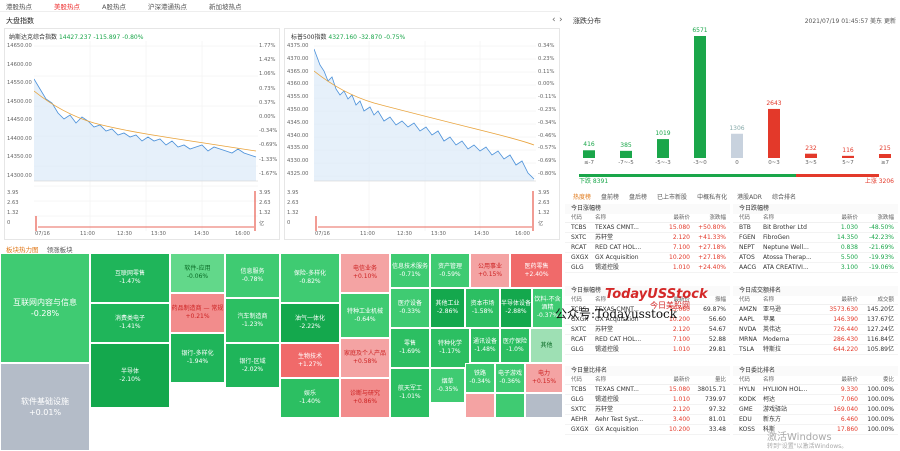  I want to click on heatmap-cell: 互联网零售 -1.47%, so click(130, 278).